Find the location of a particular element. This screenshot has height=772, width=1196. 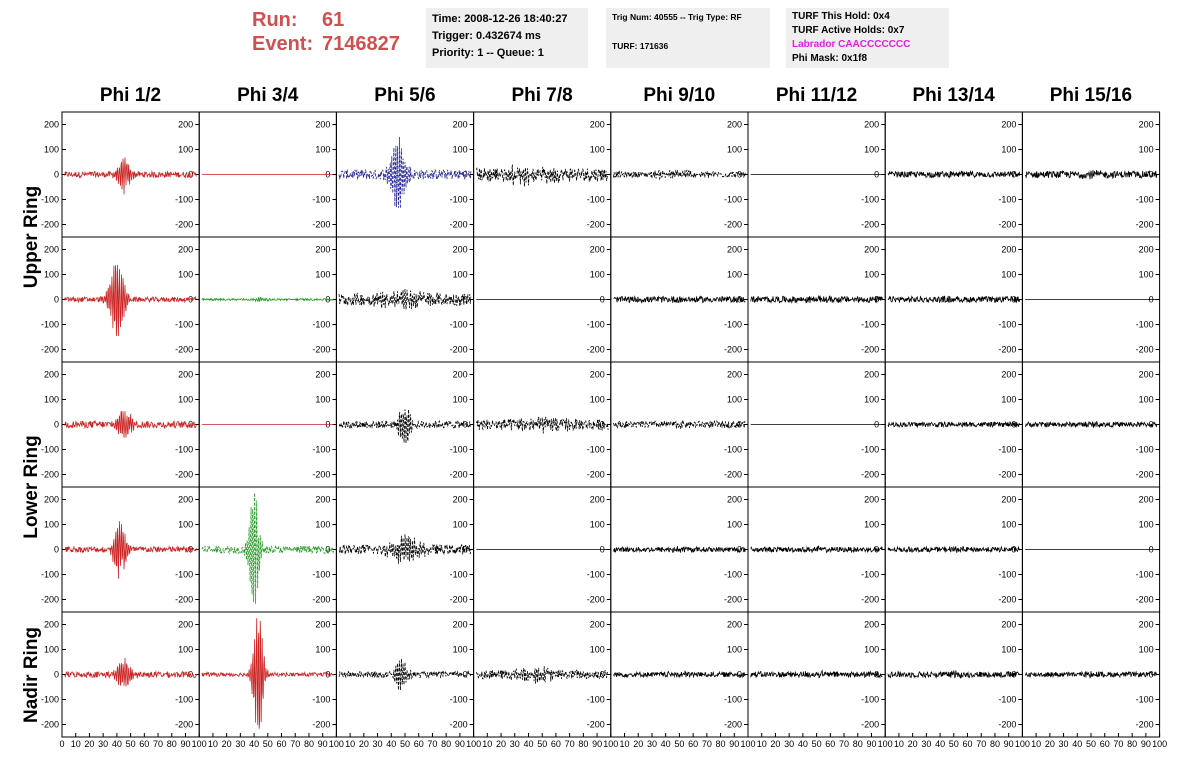

x-tick-label: 80 is located at coordinates (721, 744).